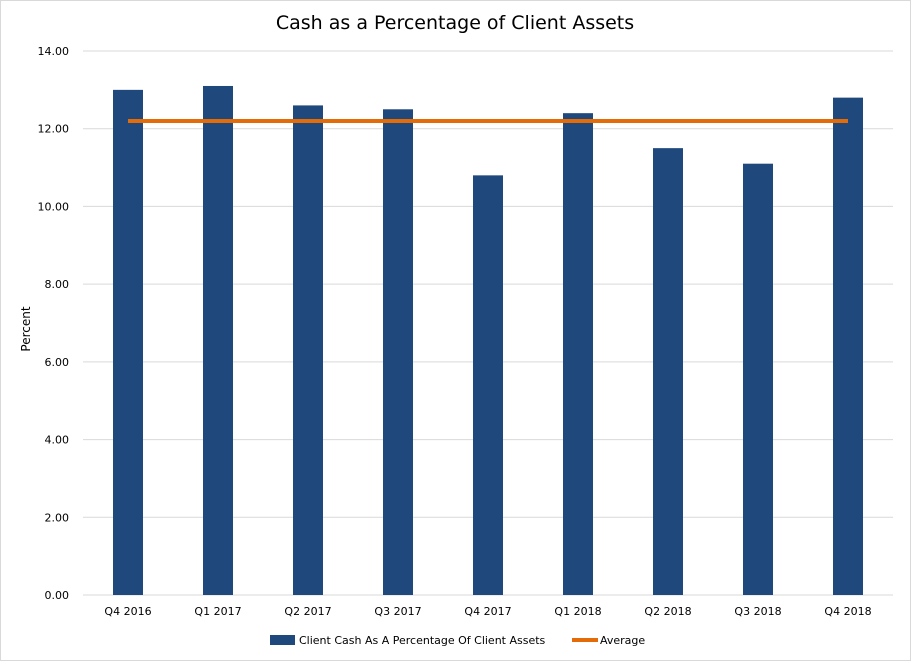 This screenshot has height=661, width=911. What do you see at coordinates (54, 206) in the screenshot?
I see `y-tick-label: 10.00` at bounding box center [54, 206].